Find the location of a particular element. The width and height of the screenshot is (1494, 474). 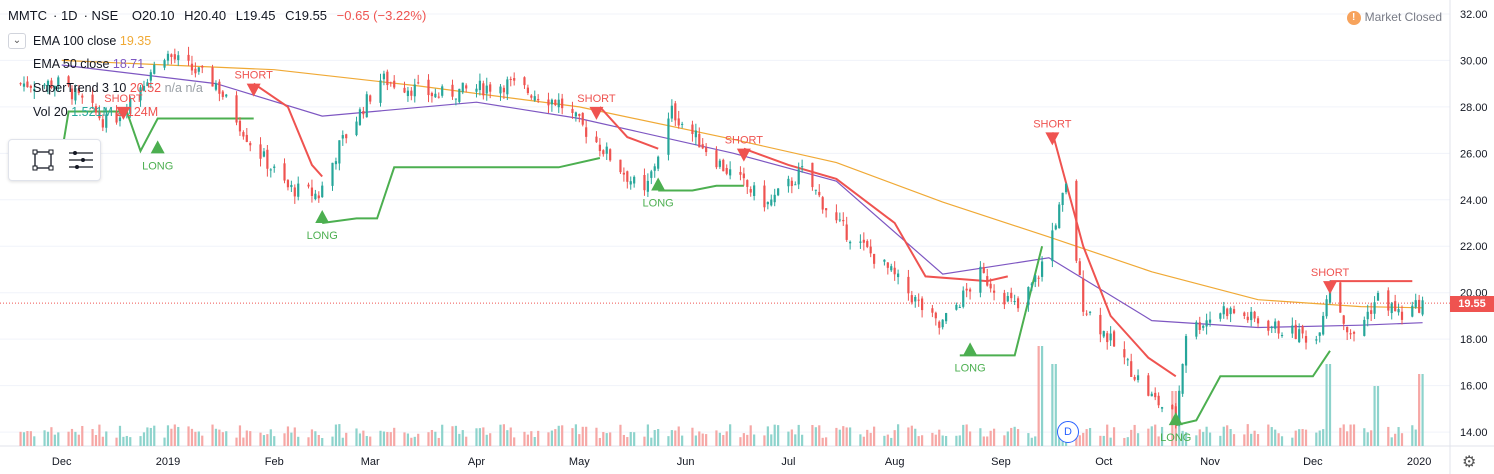

time-tick-label: Apr is located at coordinates (476, 462).